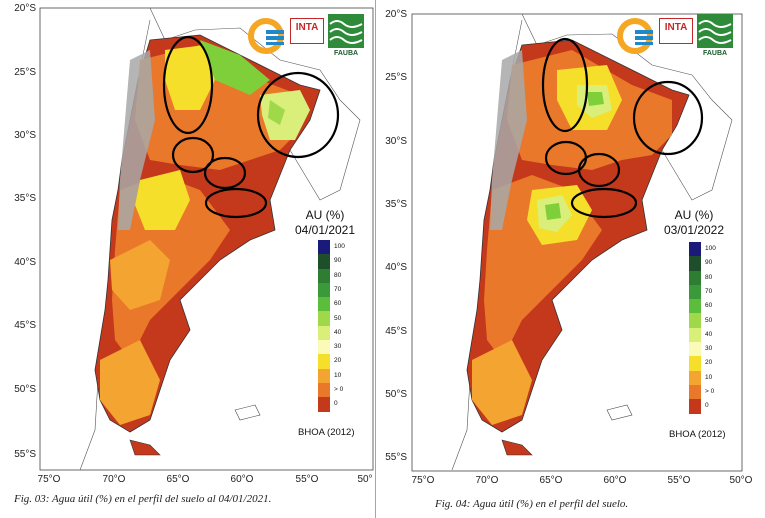 The width and height of the screenshot is (765, 518). I want to click on lon-label: 60°O, so click(615, 480).